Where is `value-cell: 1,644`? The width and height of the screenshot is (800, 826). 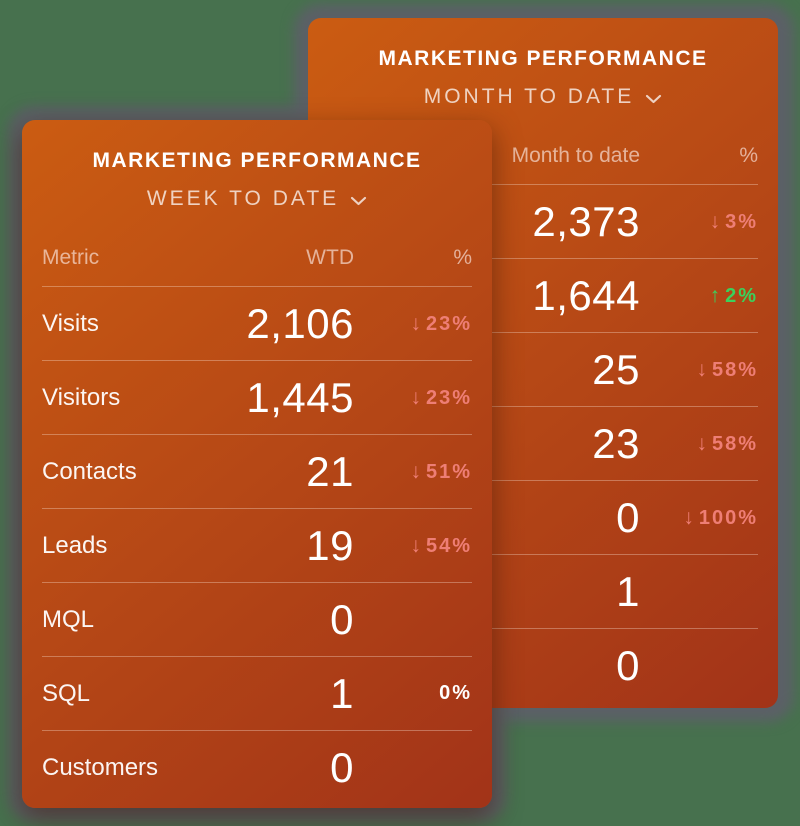 value-cell: 1,644 is located at coordinates (586, 295).